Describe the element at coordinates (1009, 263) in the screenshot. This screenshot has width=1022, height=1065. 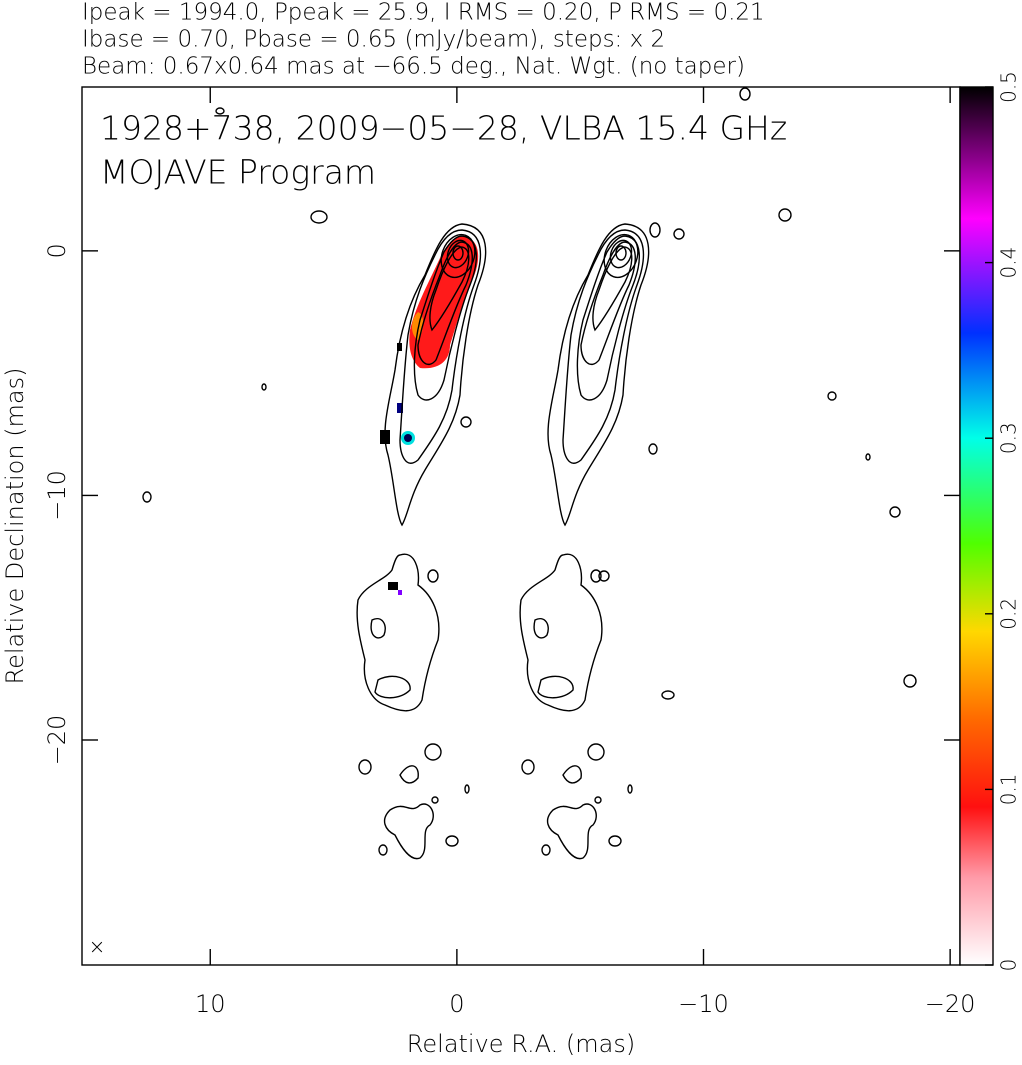
I see `colorbar-tick-label: 0.4` at that location.